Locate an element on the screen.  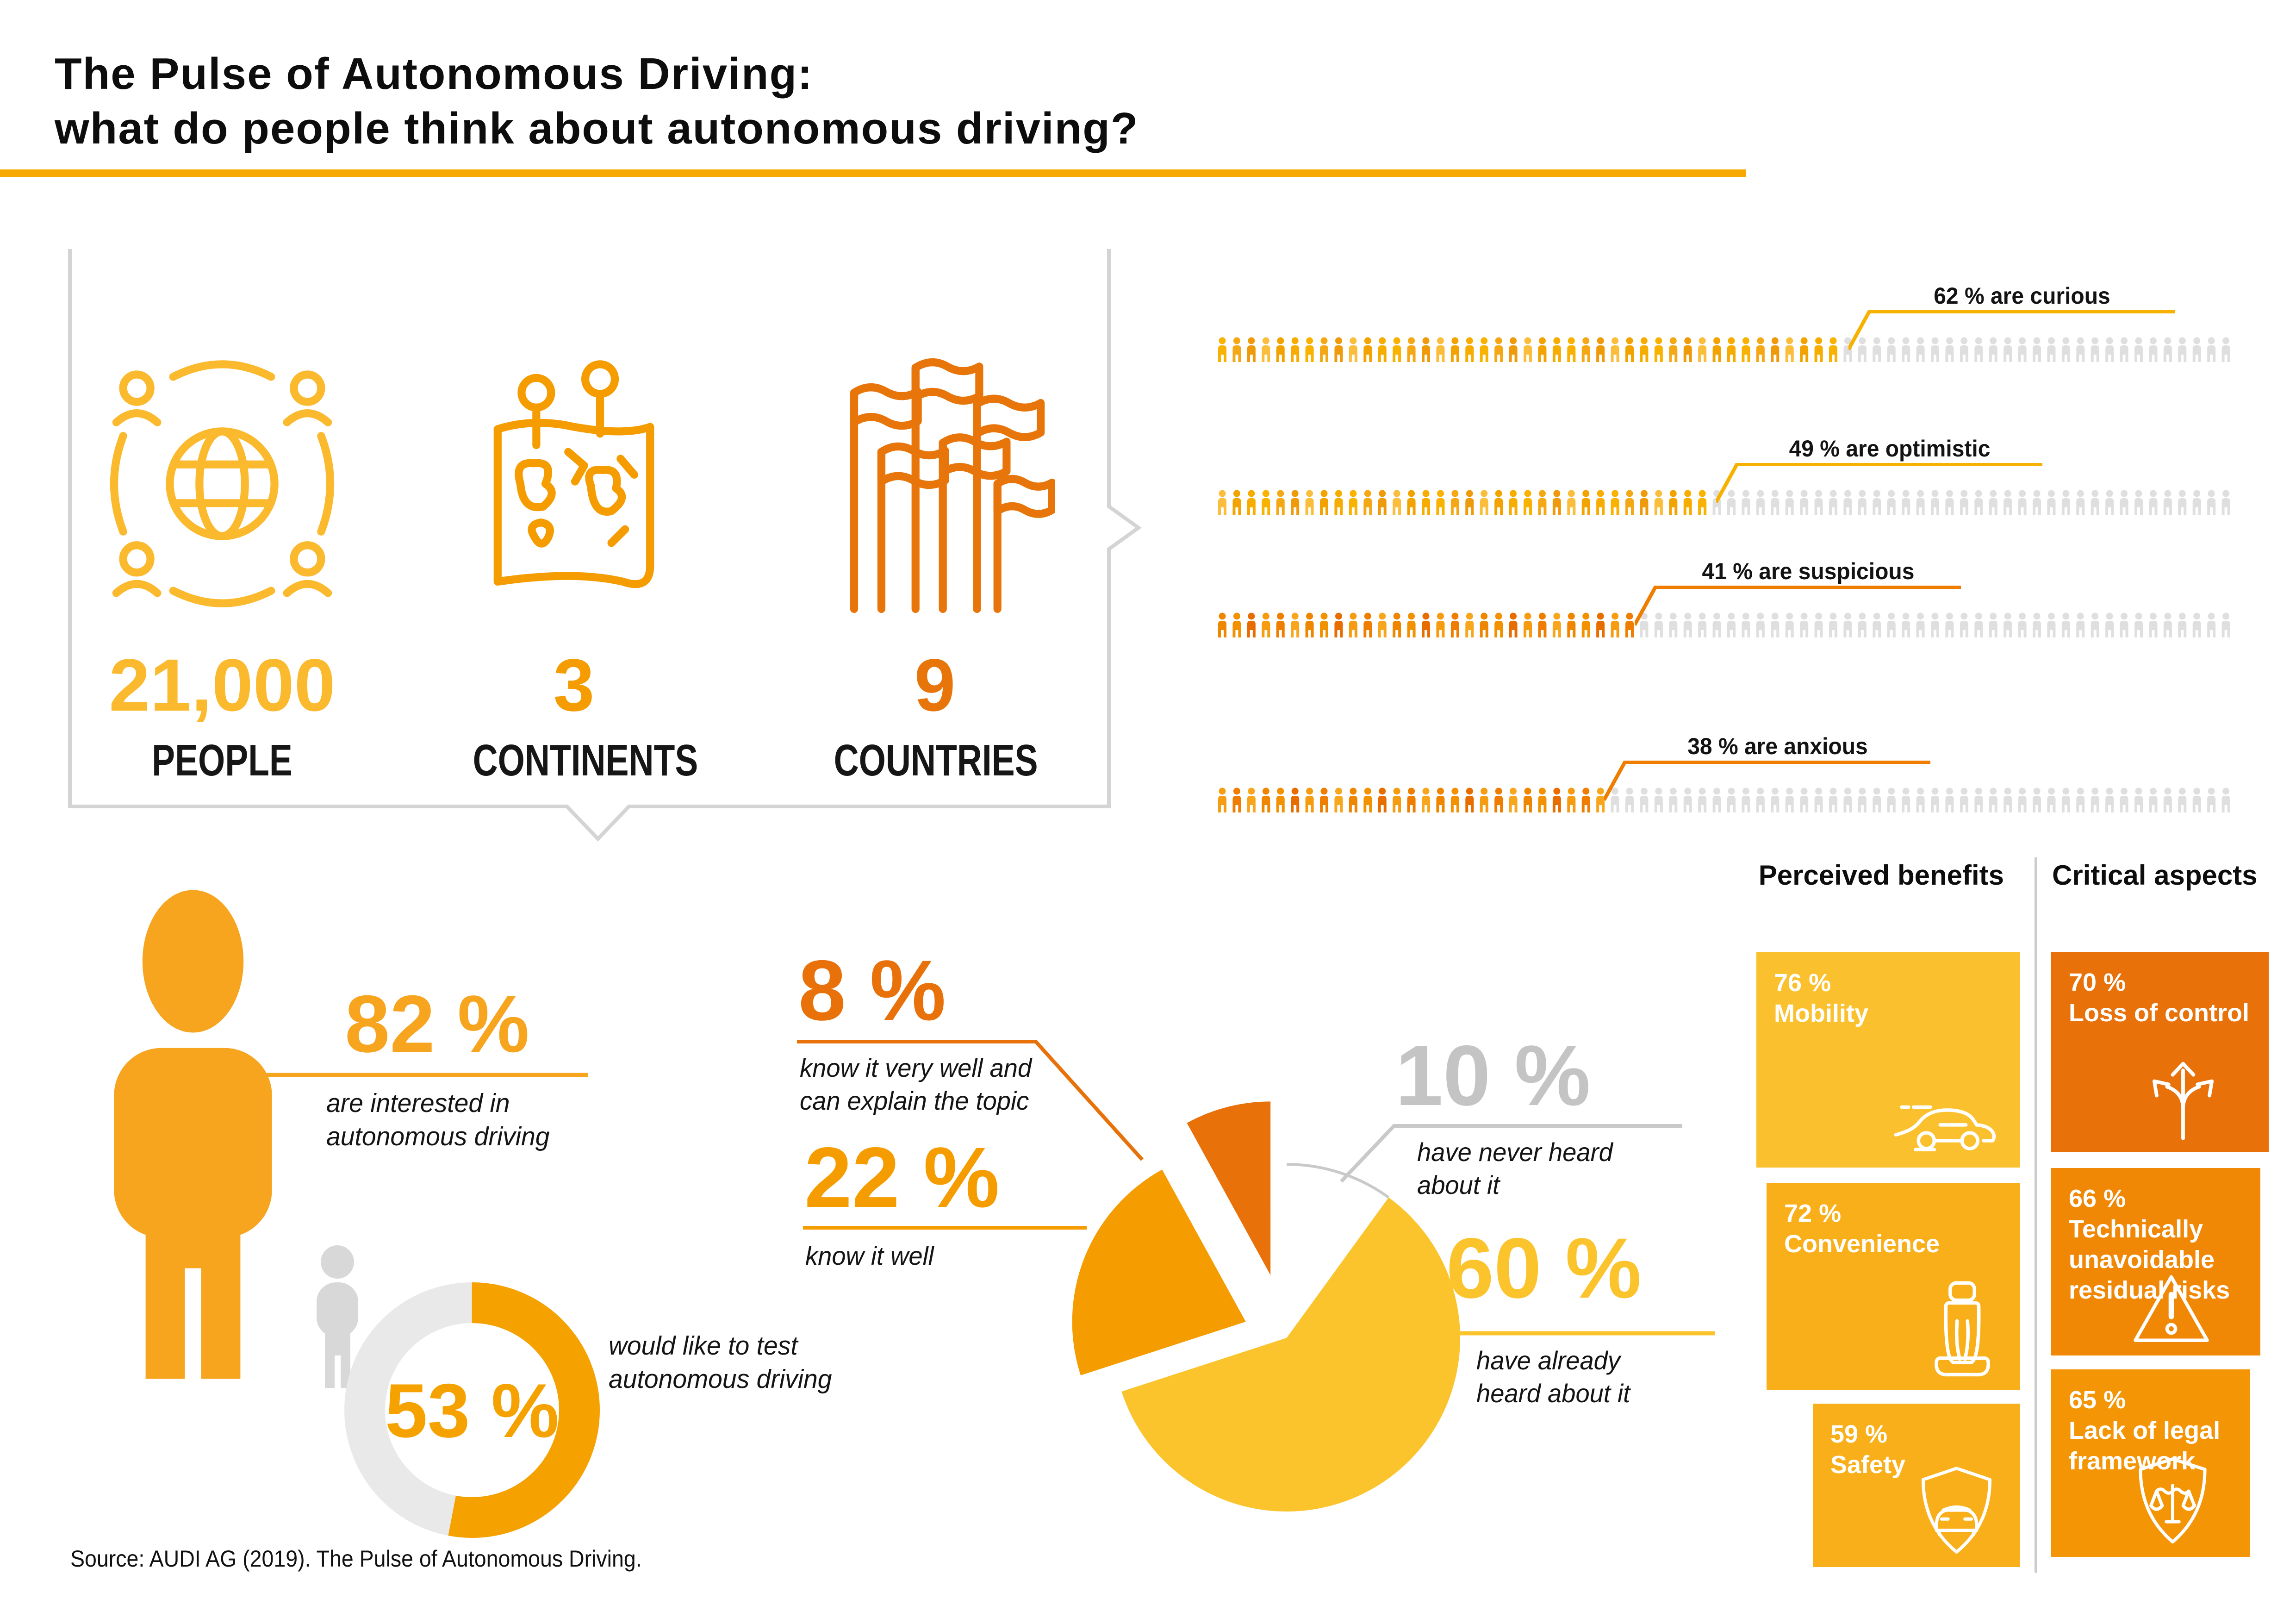
awareness-pie-chart is located at coordinates (1266, 1306).